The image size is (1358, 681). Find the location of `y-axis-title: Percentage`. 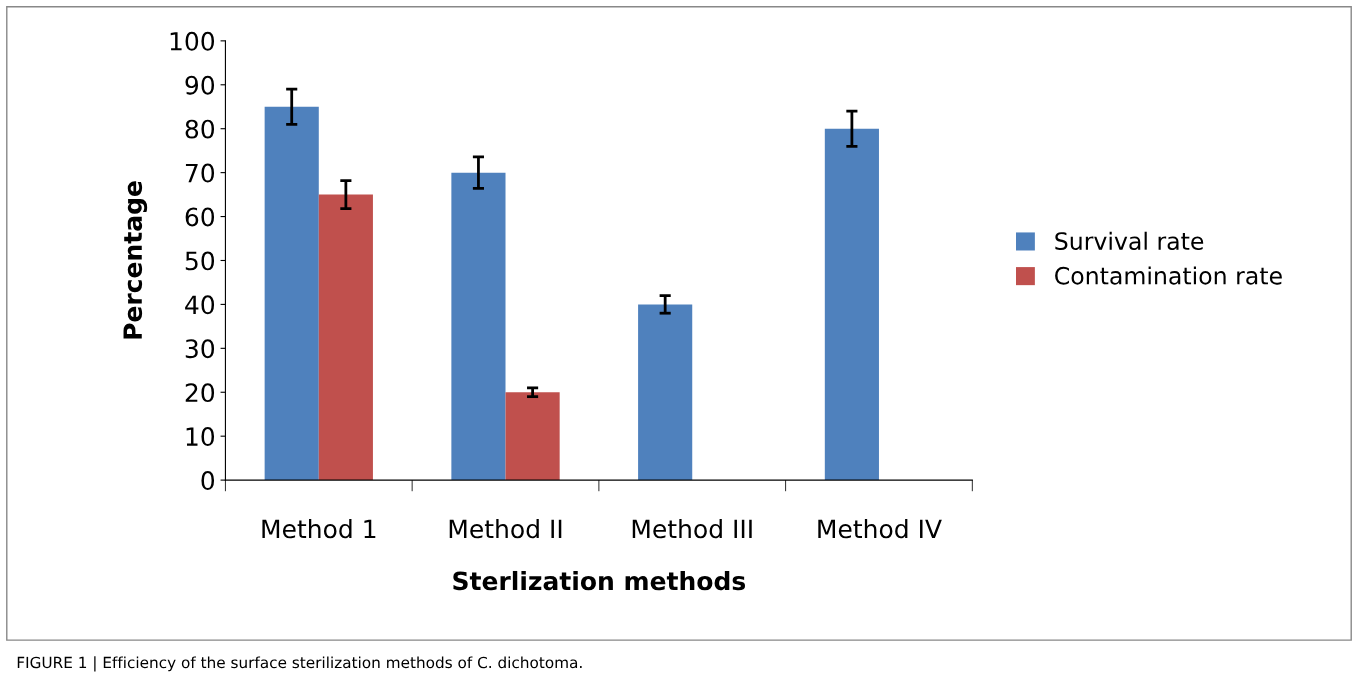

y-axis-title: Percentage is located at coordinates (135, 260).